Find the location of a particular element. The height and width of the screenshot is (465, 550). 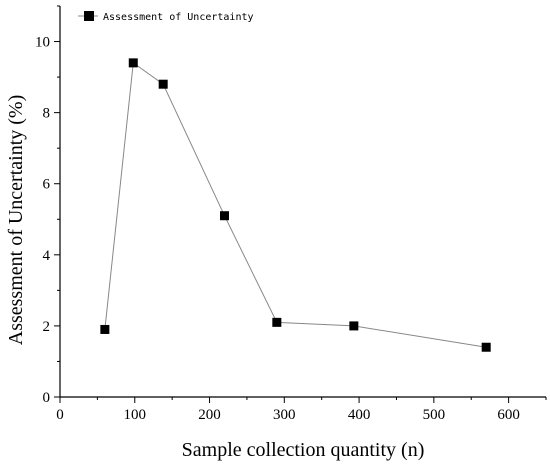

x-tick-label: 600 is located at coordinates (508, 415).